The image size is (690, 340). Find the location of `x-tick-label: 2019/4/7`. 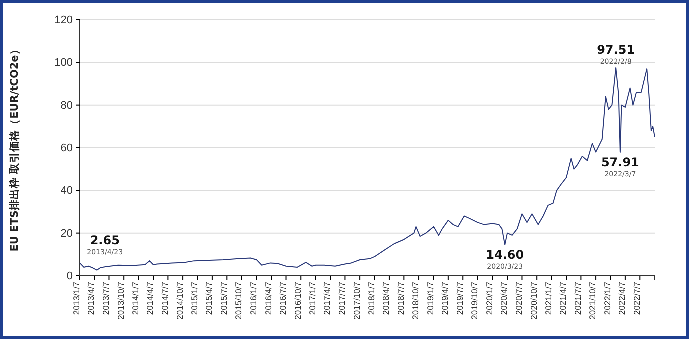

x-tick-label: 2019/4/7 is located at coordinates (445, 299).